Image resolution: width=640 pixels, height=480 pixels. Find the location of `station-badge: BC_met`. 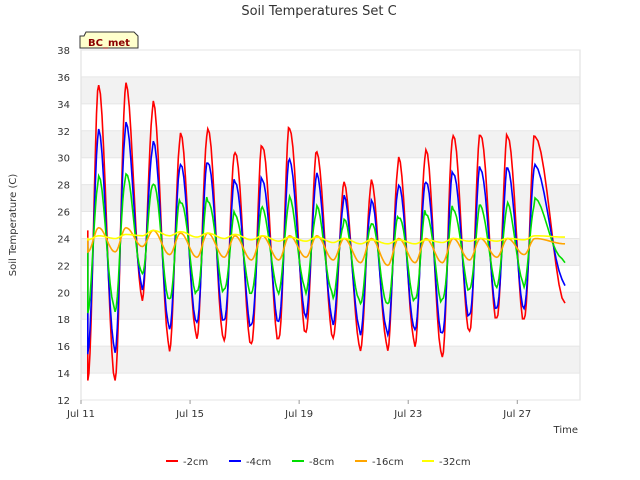

station-badge: BC_met is located at coordinates (109, 40).